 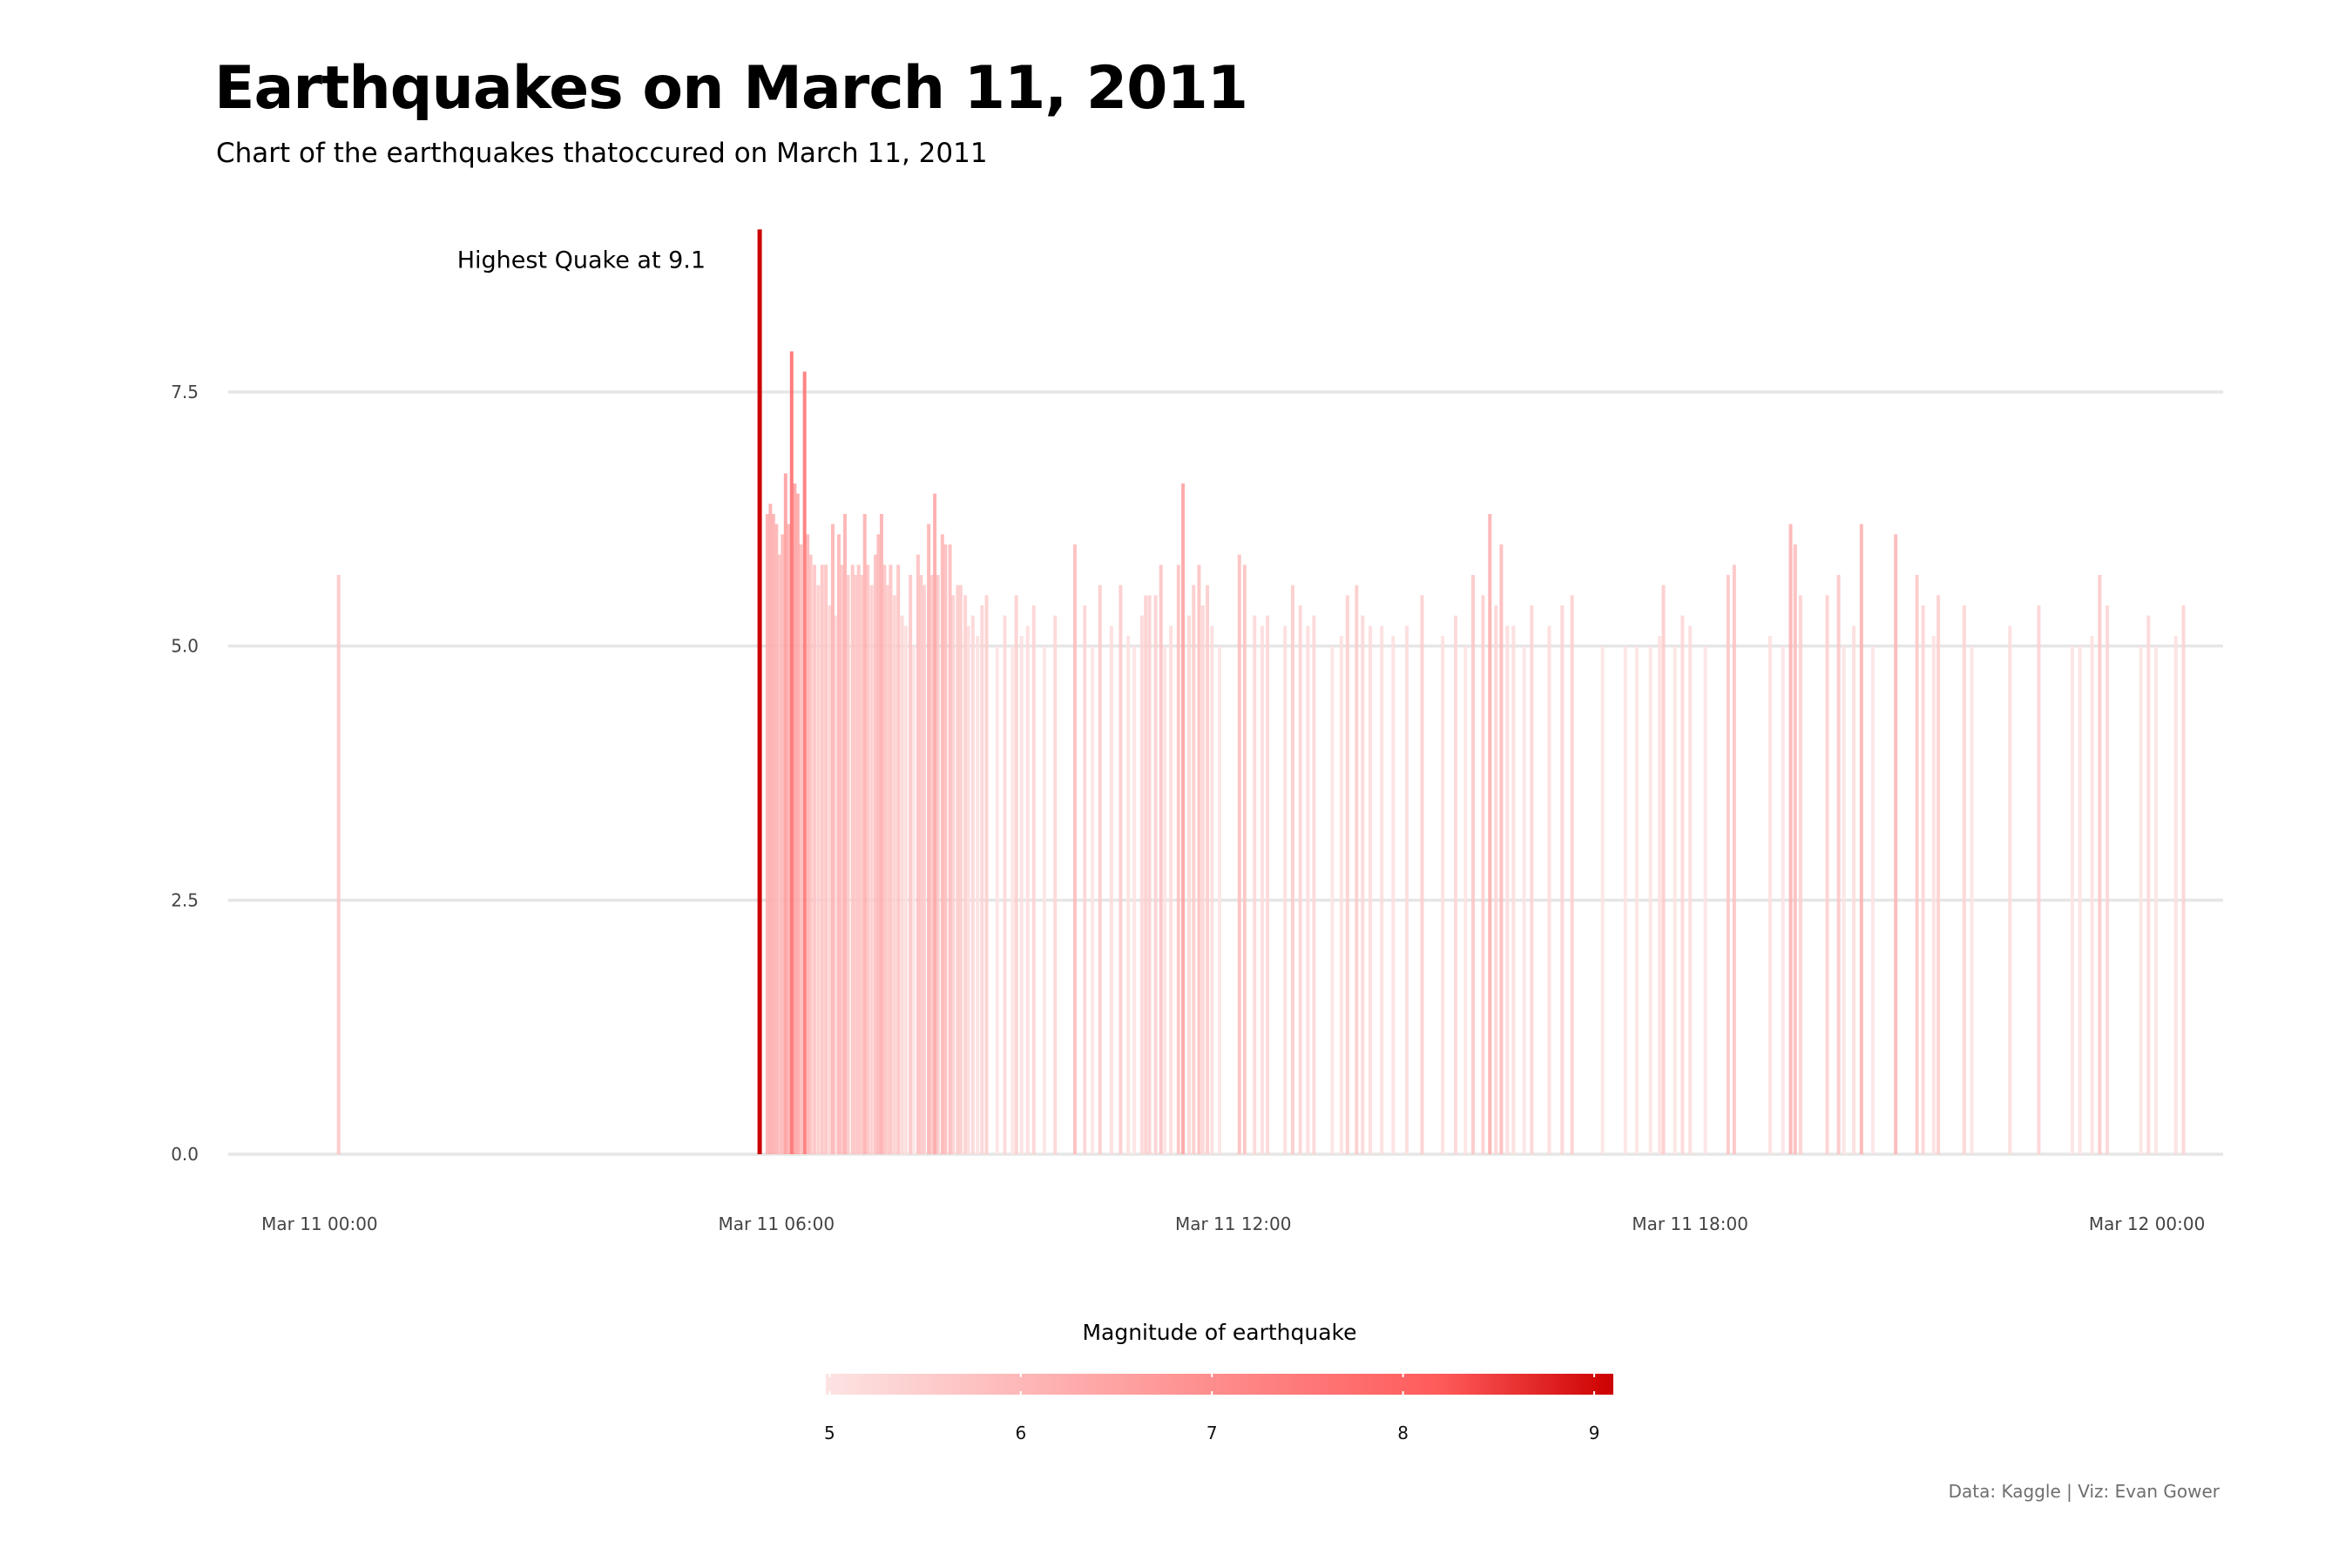 I want to click on x-tick-label: Mar 11 06:00, so click(x=777, y=1223).